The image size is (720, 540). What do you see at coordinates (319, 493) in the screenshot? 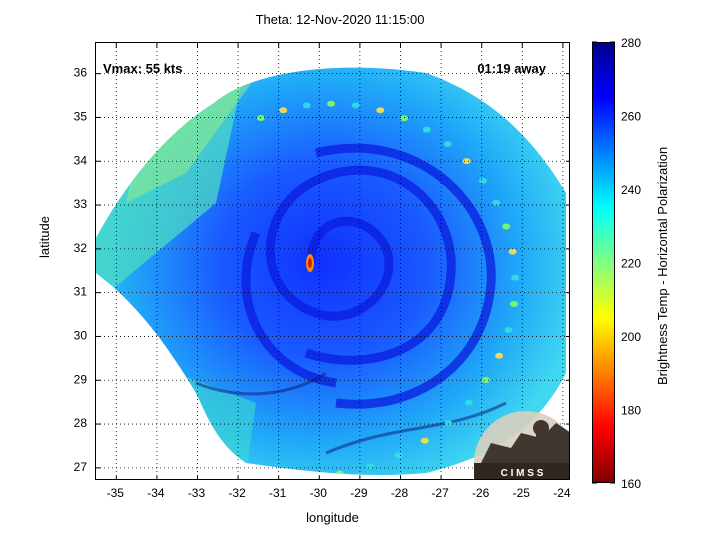
I see `x-tick-label: -30` at bounding box center [319, 493].